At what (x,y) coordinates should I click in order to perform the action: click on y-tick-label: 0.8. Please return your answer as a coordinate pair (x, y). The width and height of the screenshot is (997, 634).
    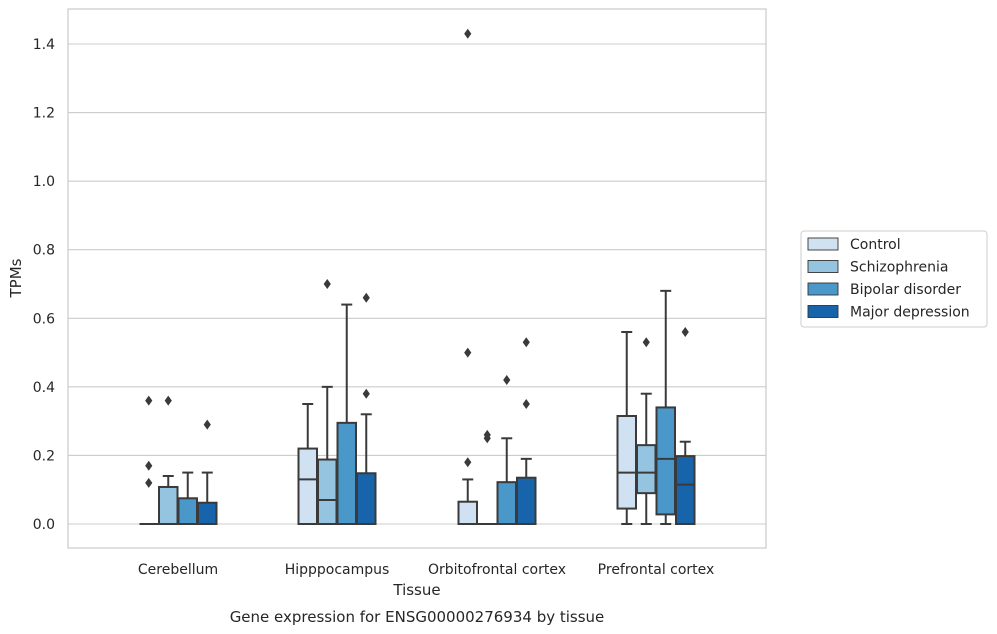
    Looking at the image, I should click on (44, 251).